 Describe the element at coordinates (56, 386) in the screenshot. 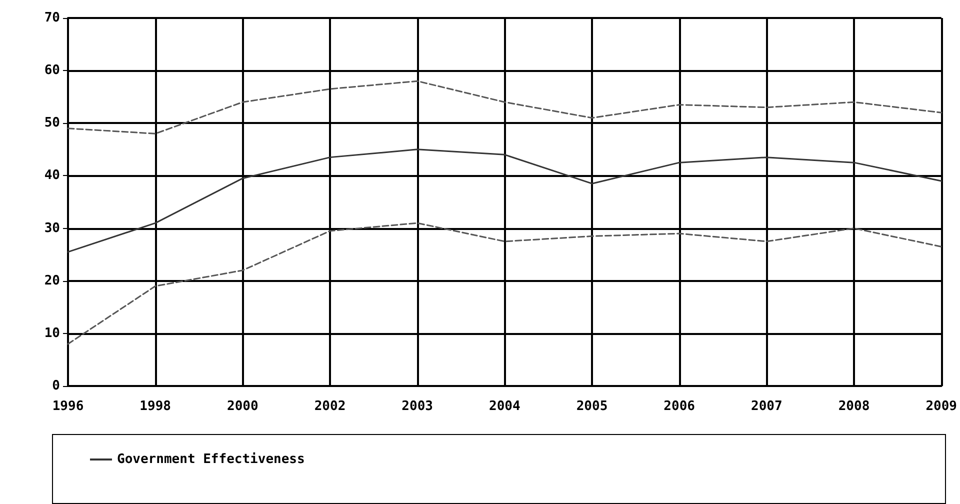

I see `y-tick-label: 0` at that location.